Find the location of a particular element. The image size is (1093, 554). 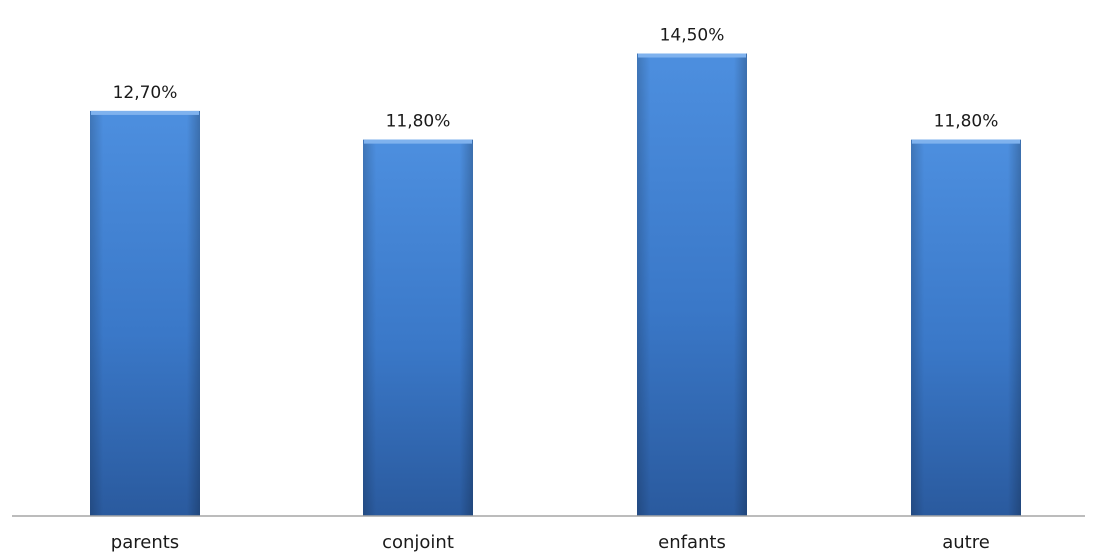

bar-enfants is located at coordinates (692, 285).